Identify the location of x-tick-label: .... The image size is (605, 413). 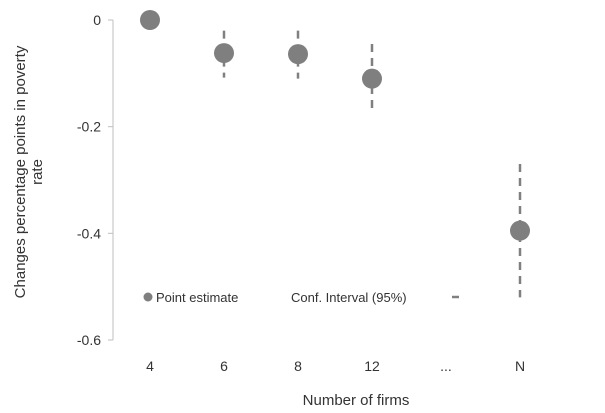
(446, 366).